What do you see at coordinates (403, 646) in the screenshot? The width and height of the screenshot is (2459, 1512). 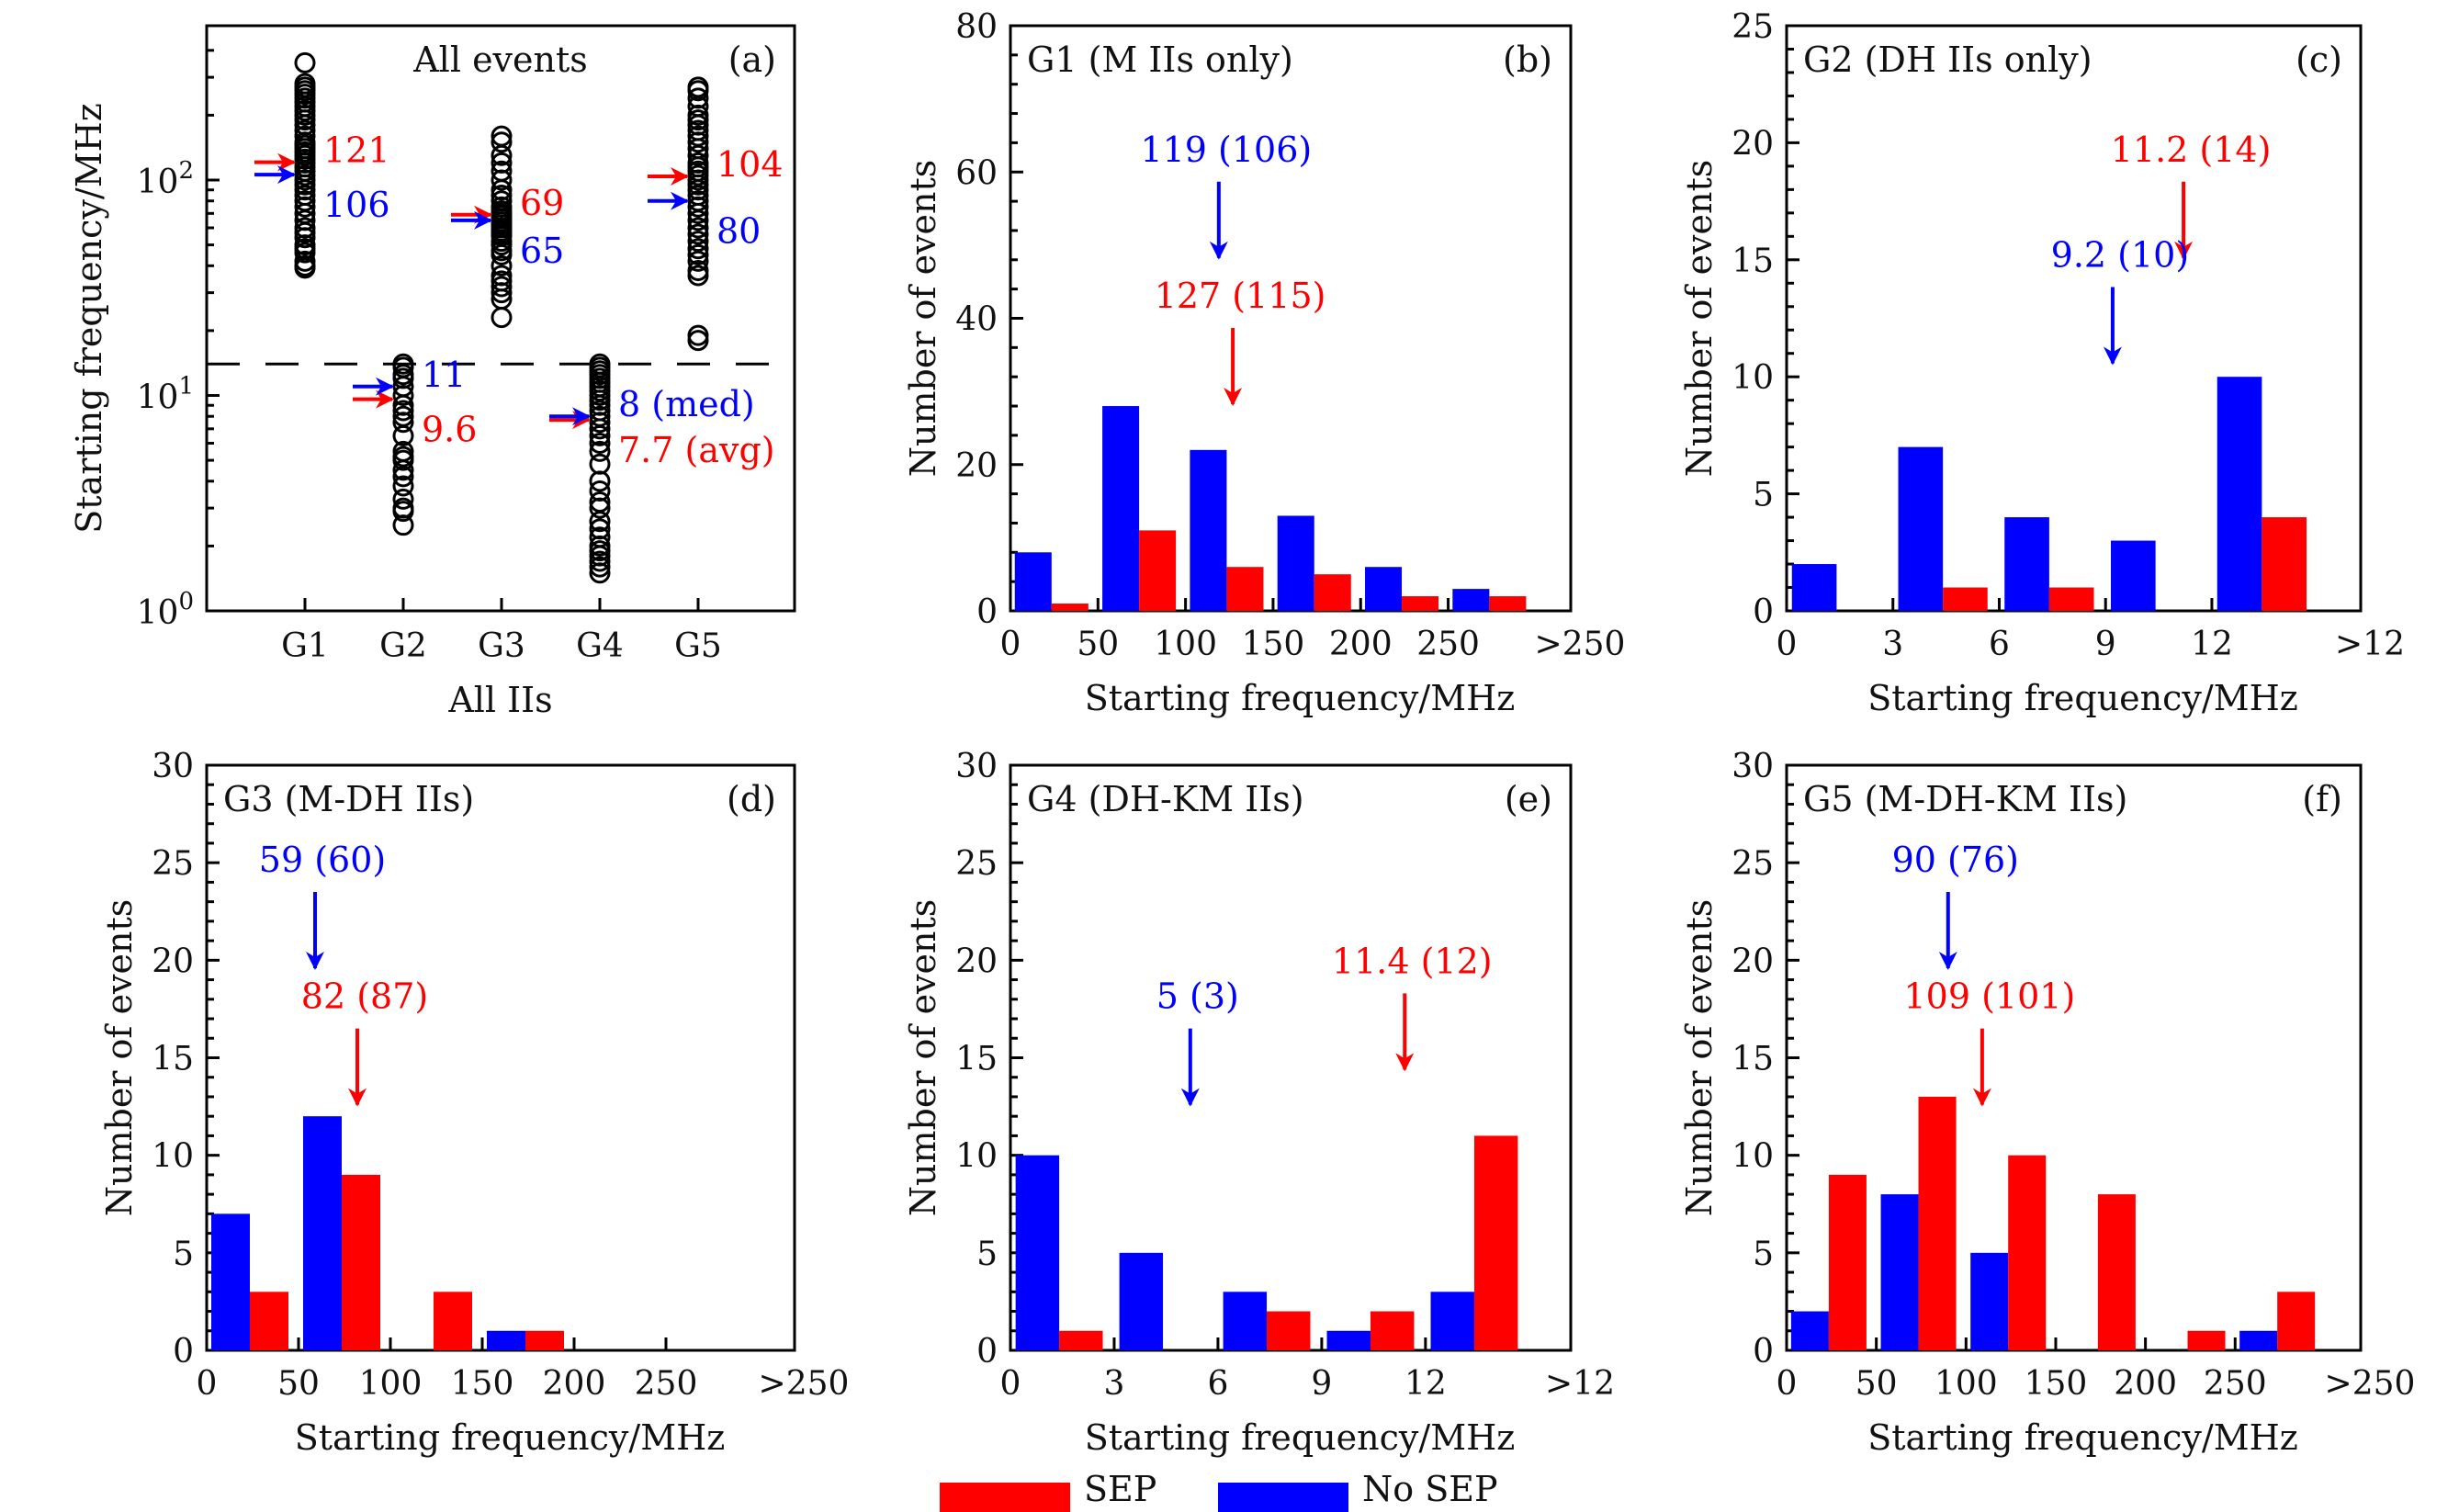 I see `x-tick-label: G2` at bounding box center [403, 646].